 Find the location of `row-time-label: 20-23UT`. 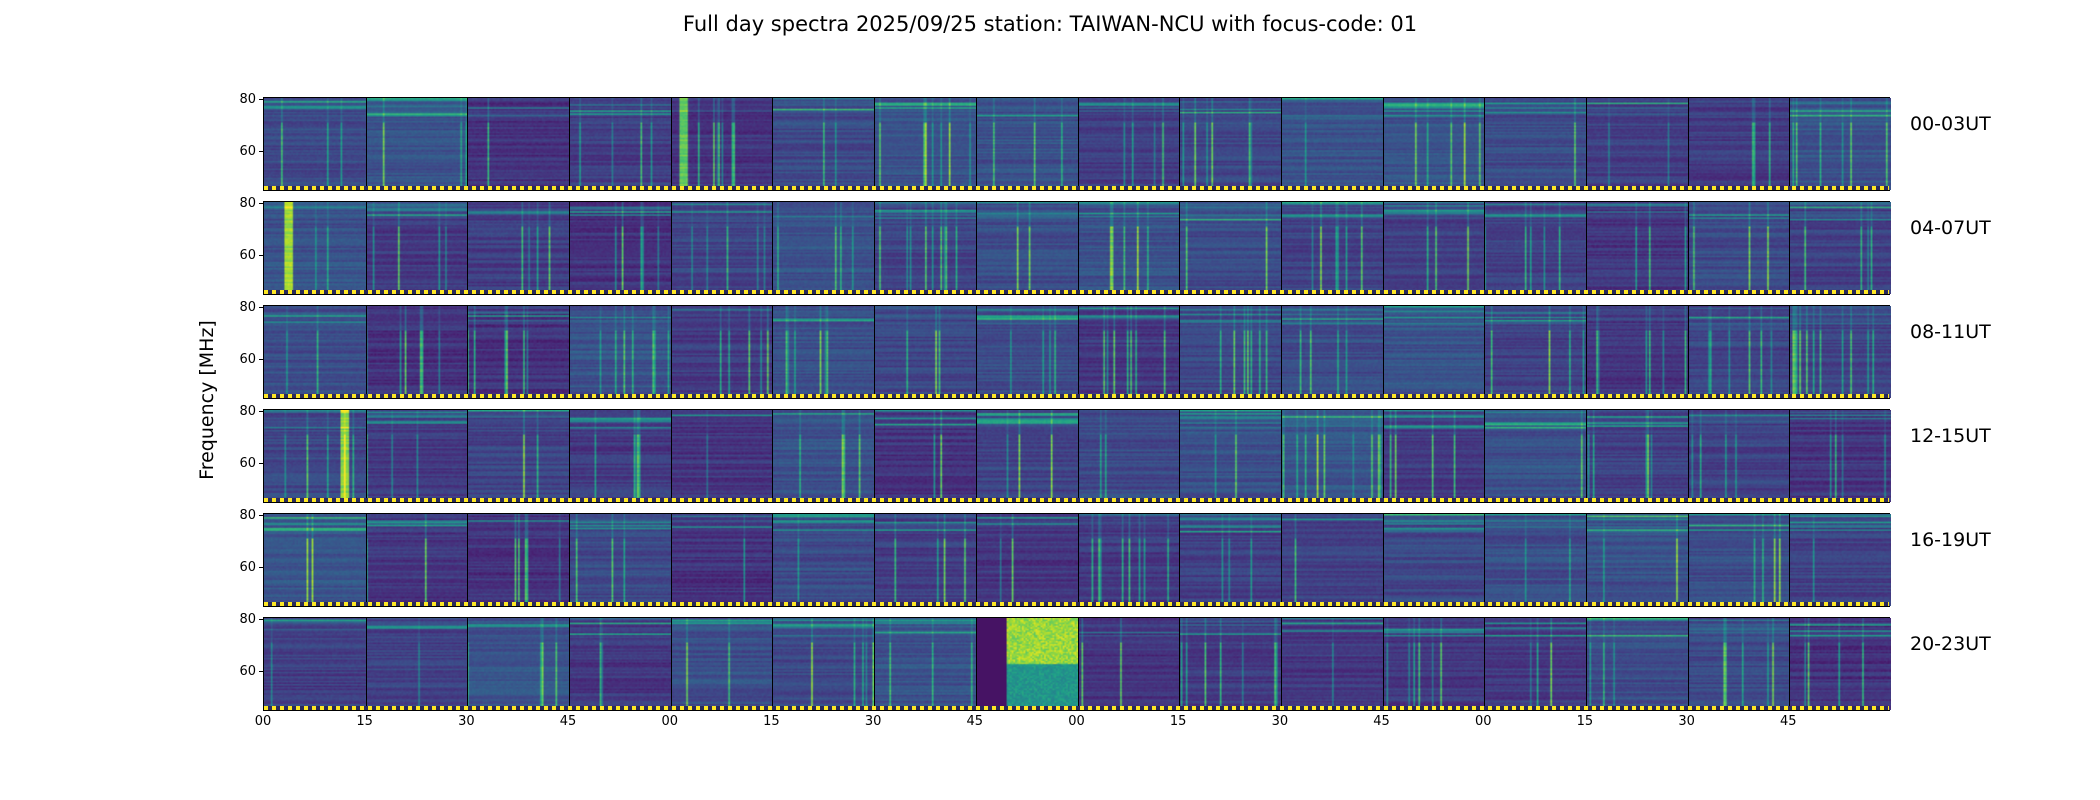

row-time-label: 20-23UT is located at coordinates (1950, 644).